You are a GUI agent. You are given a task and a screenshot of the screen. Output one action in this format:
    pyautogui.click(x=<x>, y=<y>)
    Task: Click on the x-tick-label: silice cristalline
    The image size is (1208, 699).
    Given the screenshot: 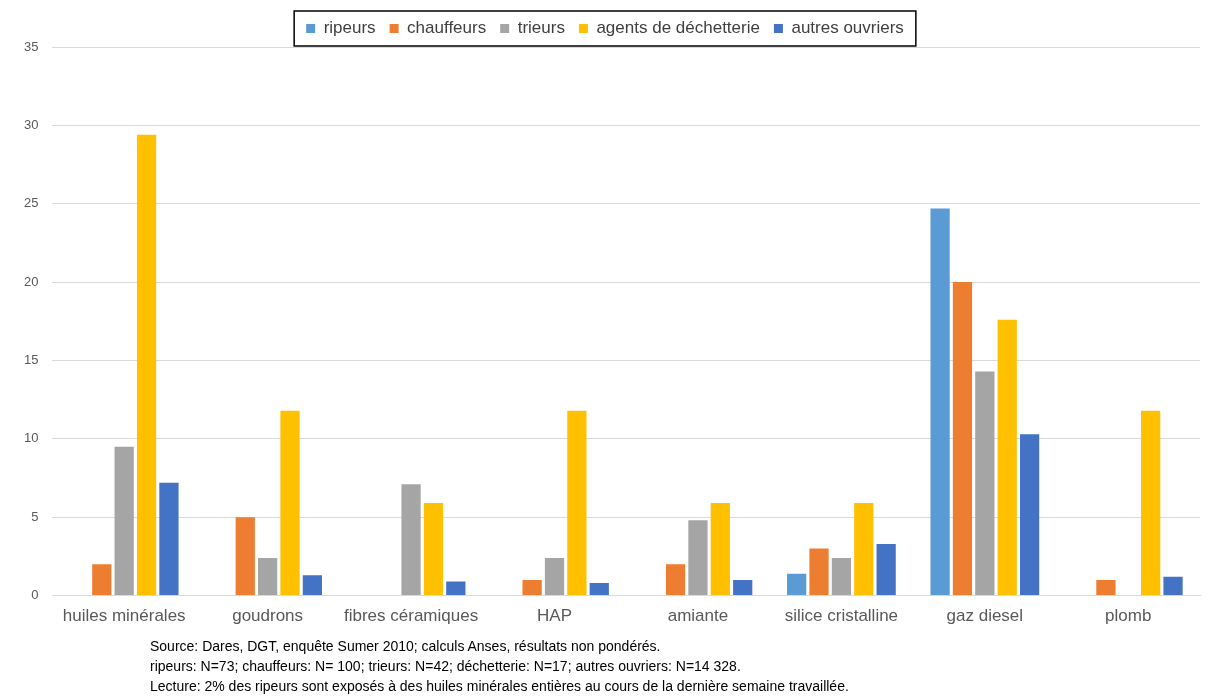 What is the action you would take?
    pyautogui.click(x=841, y=616)
    